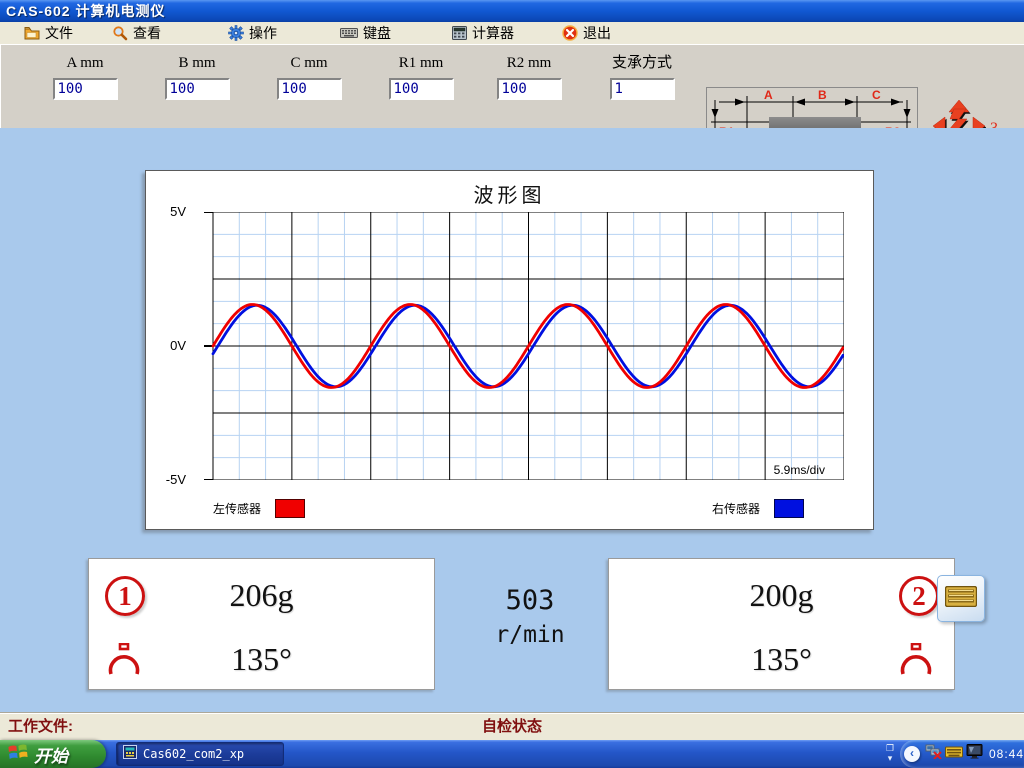  Describe the element at coordinates (85, 63) in the screenshot. I see `param-label-a: A mm` at that location.